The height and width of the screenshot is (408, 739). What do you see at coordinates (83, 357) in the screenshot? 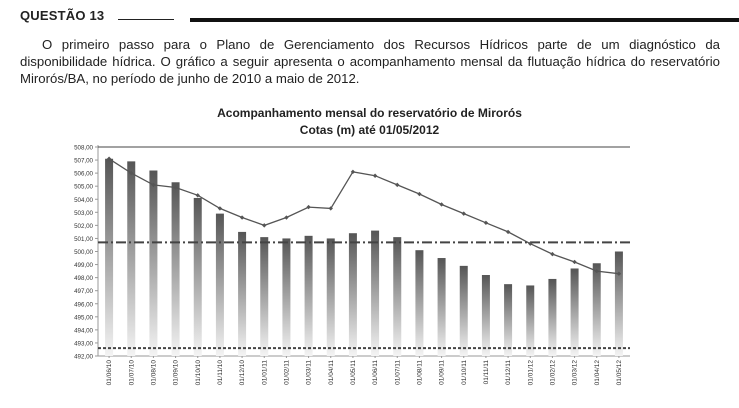
I see `y-tick-label: 492,00` at bounding box center [83, 357].